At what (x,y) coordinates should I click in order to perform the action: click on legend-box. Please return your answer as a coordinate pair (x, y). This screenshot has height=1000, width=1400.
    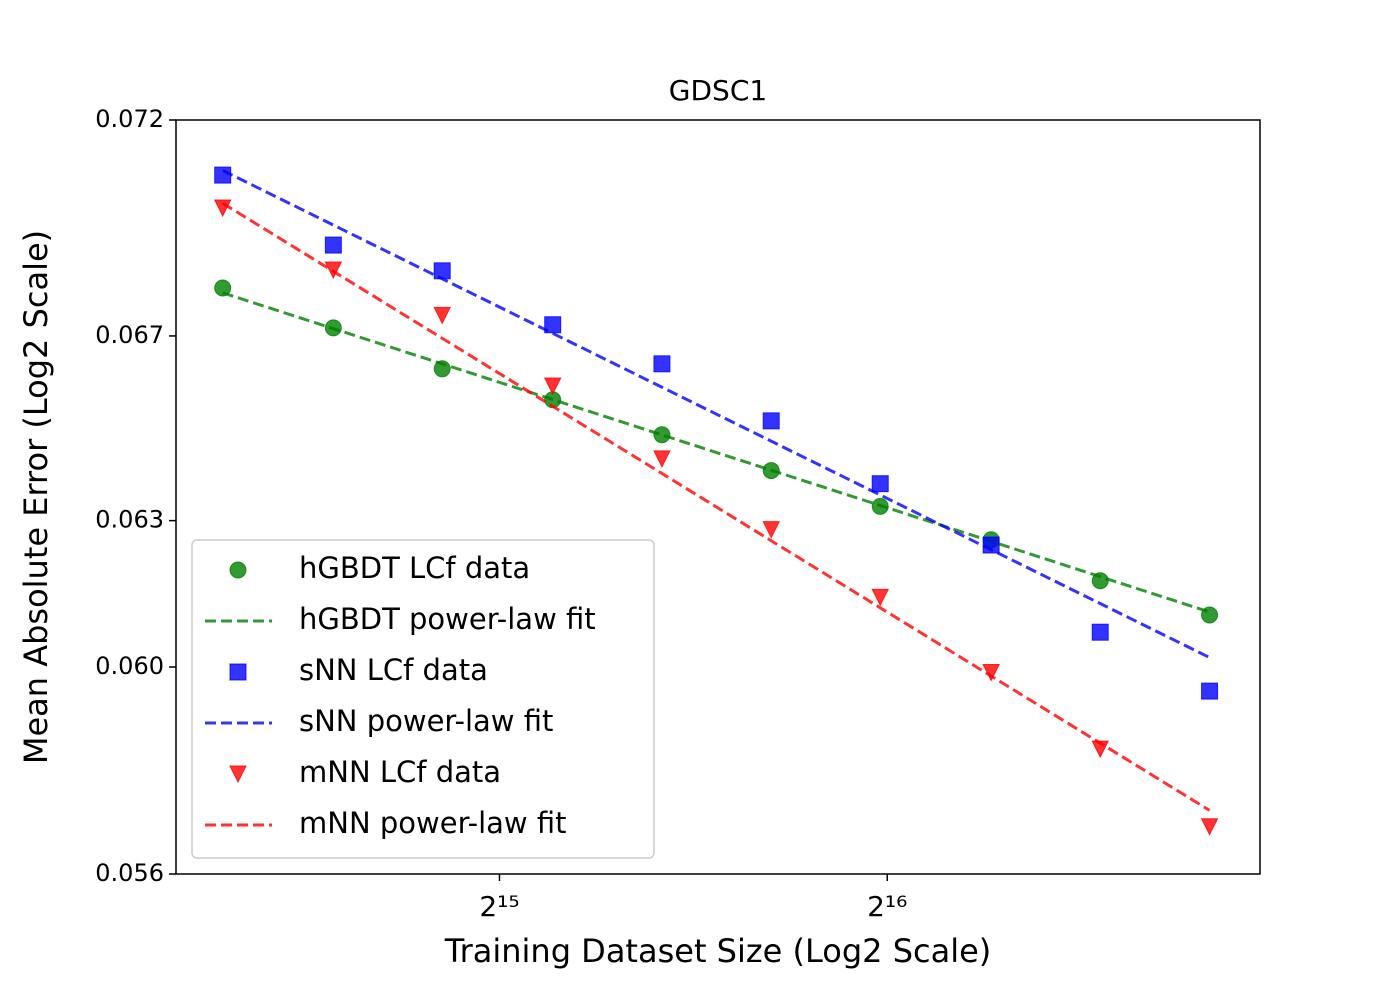
    Looking at the image, I should click on (423, 699).